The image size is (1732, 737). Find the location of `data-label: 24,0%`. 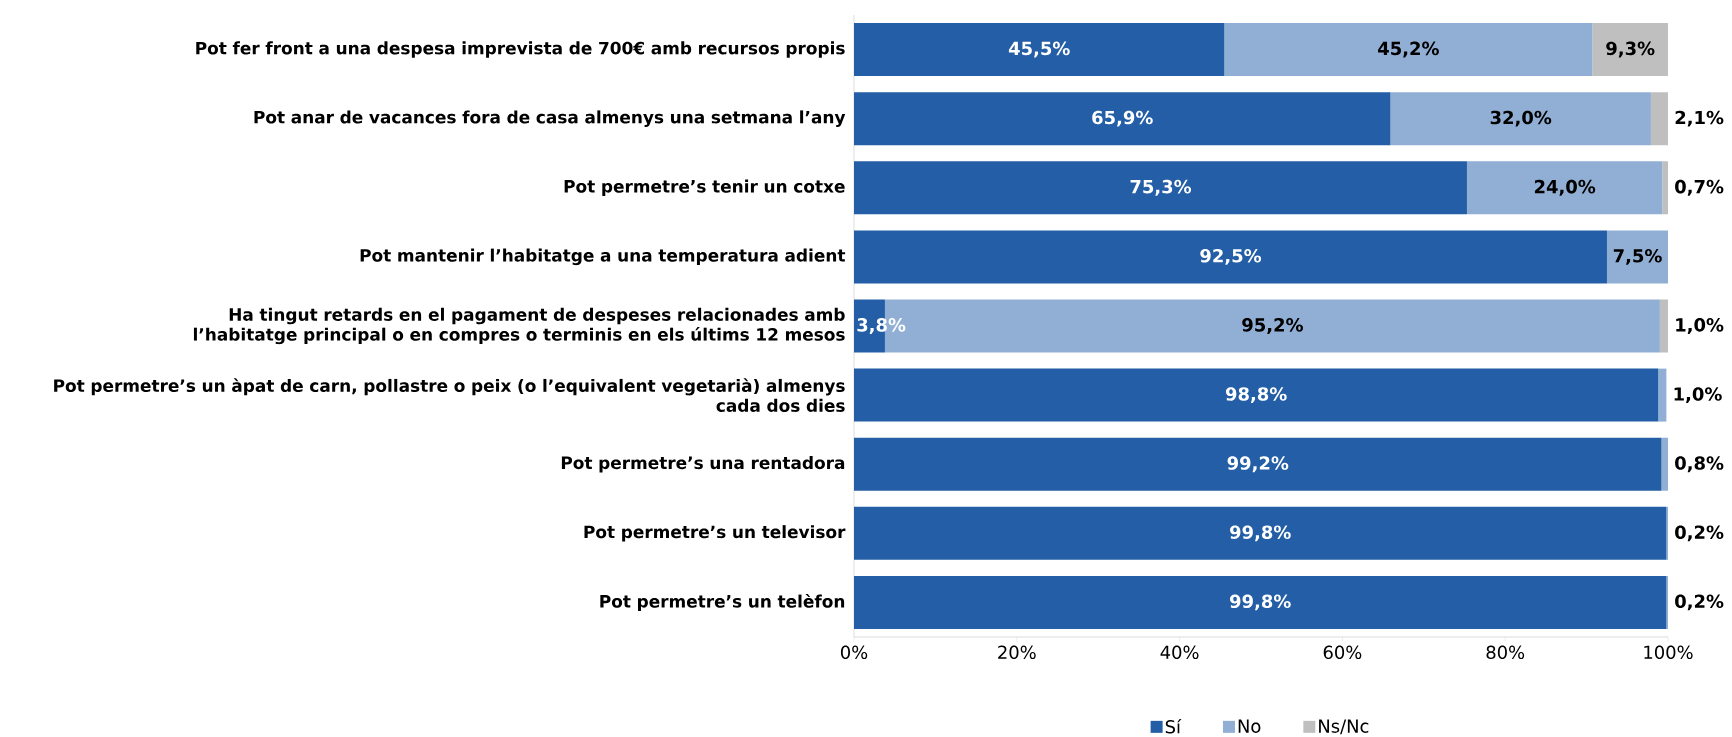

data-label: 24,0% is located at coordinates (1565, 187).